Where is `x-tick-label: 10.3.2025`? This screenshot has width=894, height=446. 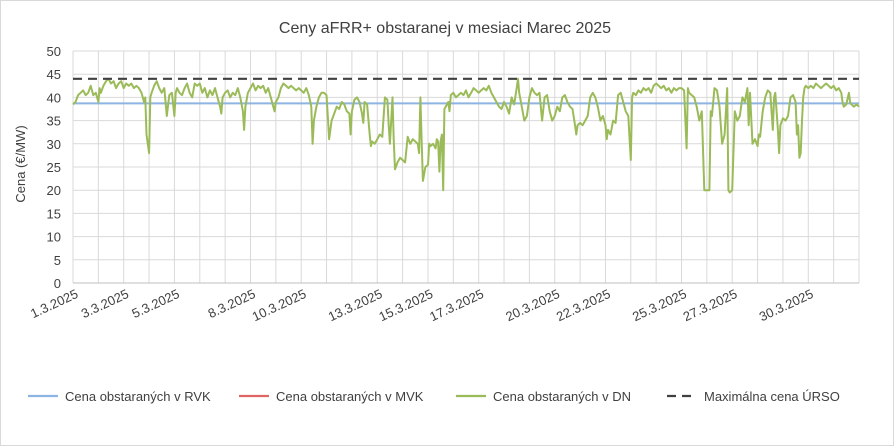 x-tick-label: 10.3.2025 is located at coordinates (279, 305).